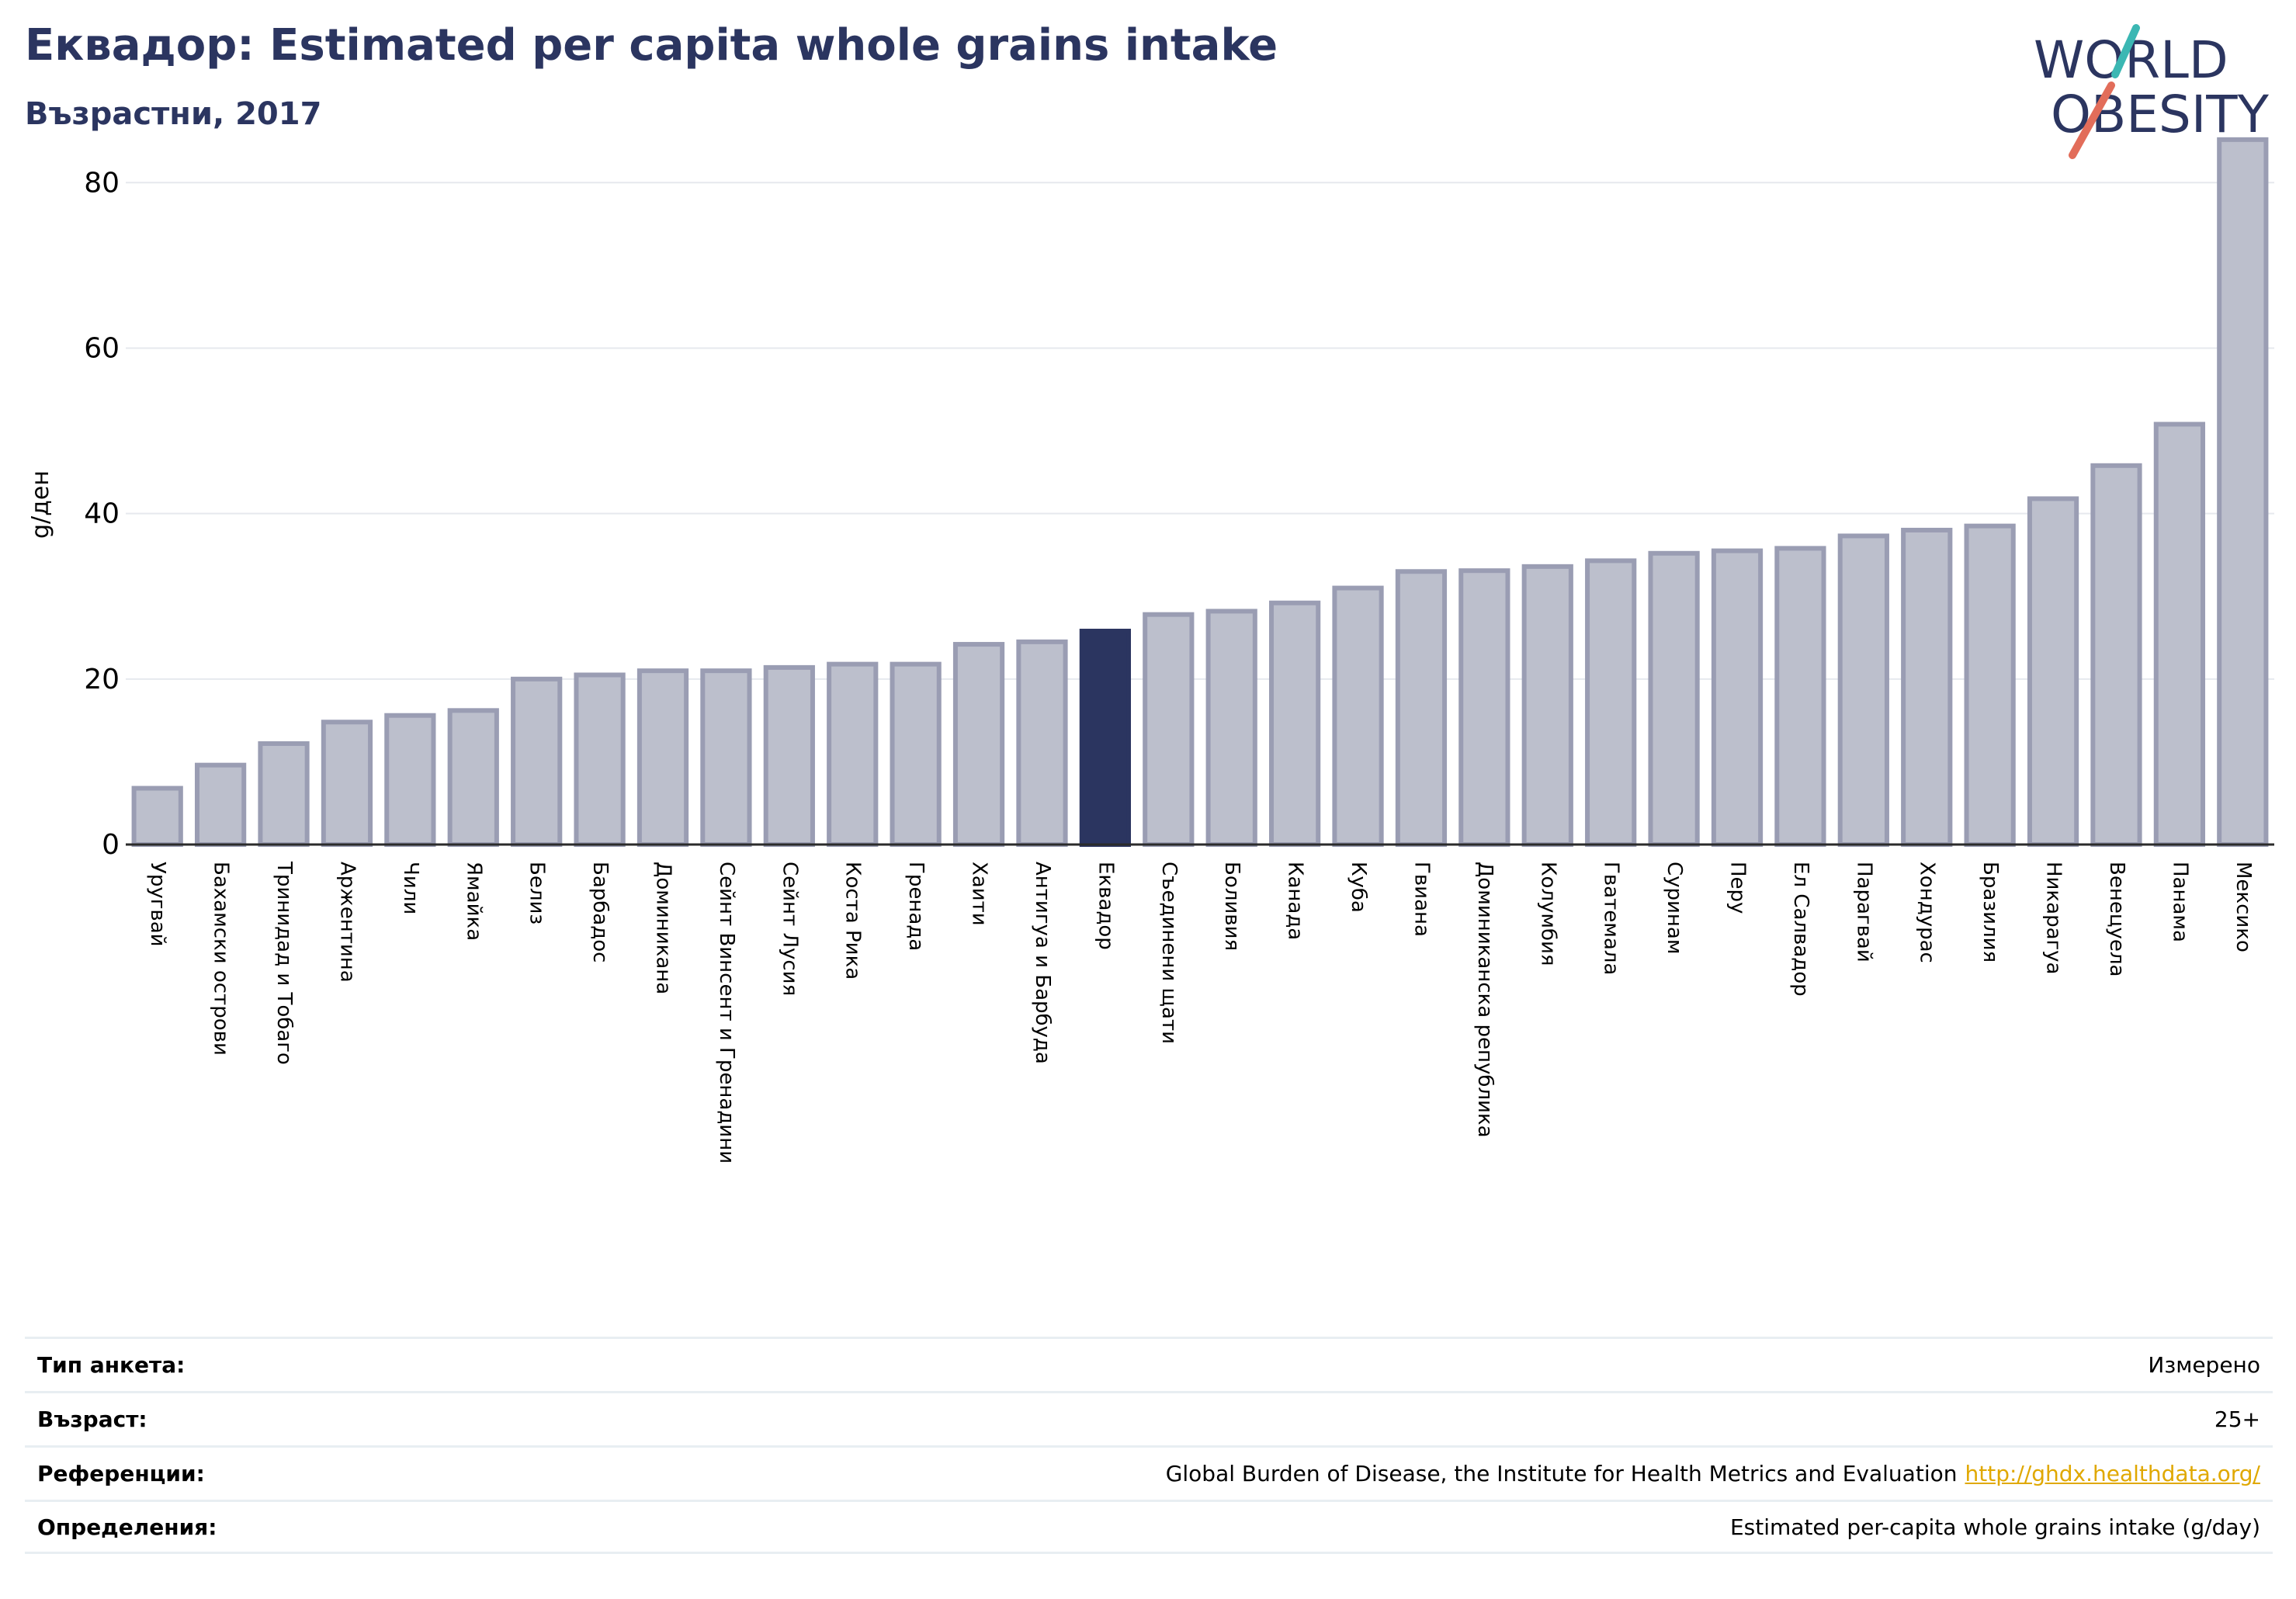 The image size is (2296, 1599). Describe the element at coordinates (600, 912) in the screenshot. I see `x-tick-label: Барбадос` at that location.